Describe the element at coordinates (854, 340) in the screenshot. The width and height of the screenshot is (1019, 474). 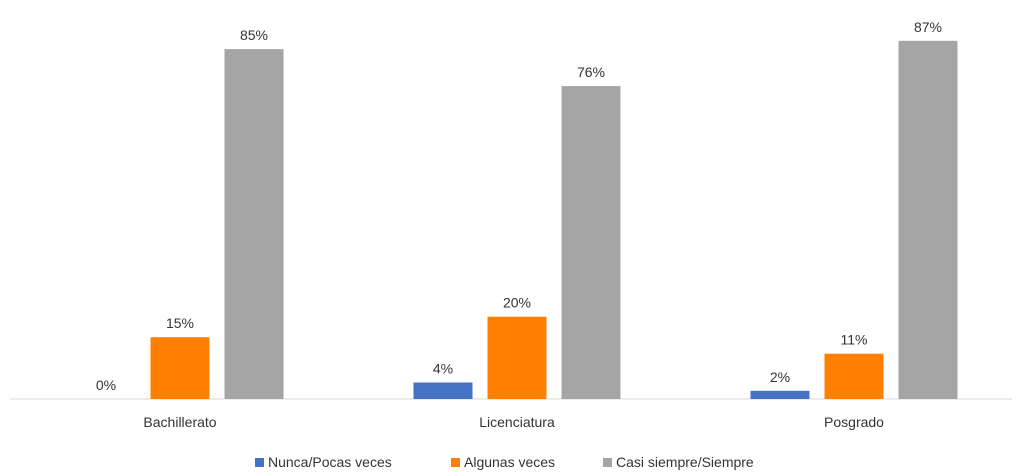
I see `data-label: 11%` at that location.